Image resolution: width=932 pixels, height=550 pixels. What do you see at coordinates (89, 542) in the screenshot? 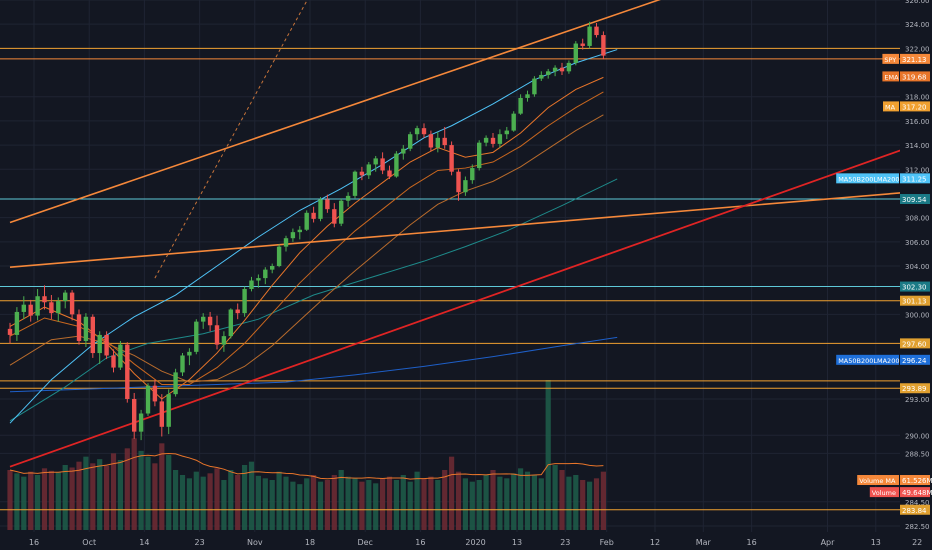
I see `x-tick-label: Oct` at bounding box center [89, 542].